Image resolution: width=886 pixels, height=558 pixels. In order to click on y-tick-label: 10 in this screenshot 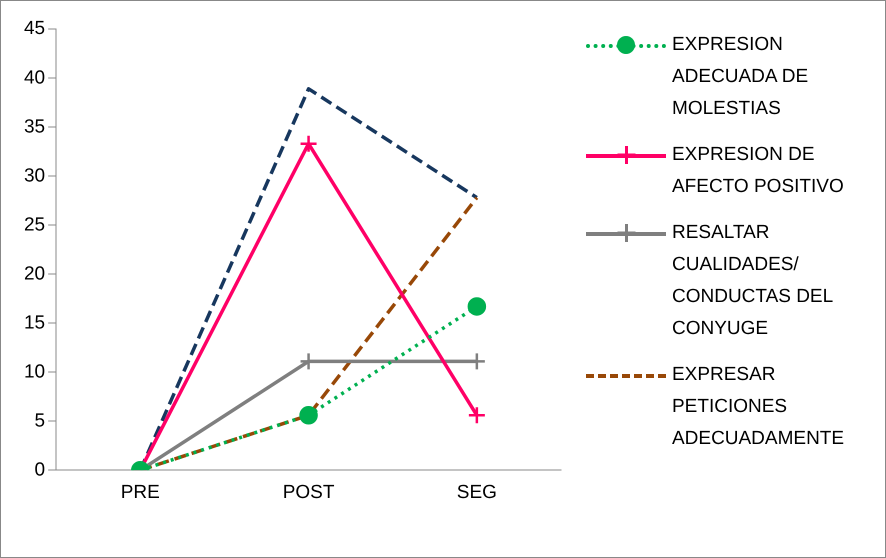, I will do `click(35, 371)`.